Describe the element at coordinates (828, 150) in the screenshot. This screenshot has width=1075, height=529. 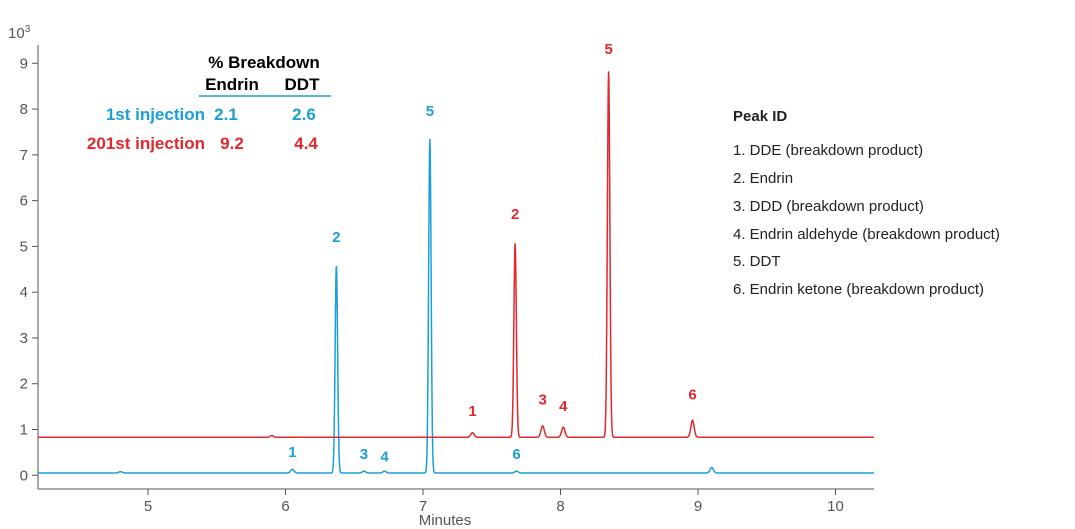
I see `legend-item-1: 1. DDE (breakdown product)` at that location.